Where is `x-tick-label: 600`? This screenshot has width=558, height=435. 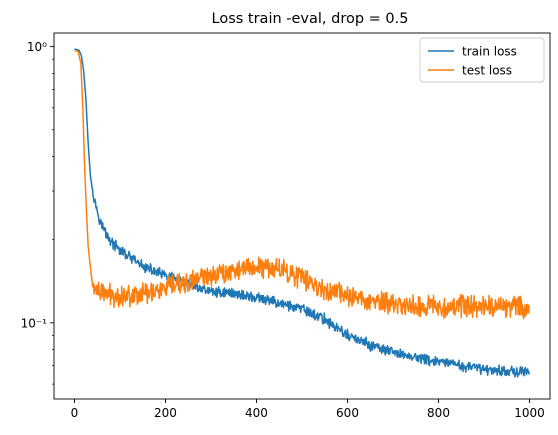
x-tick-label: 600 is located at coordinates (347, 413).